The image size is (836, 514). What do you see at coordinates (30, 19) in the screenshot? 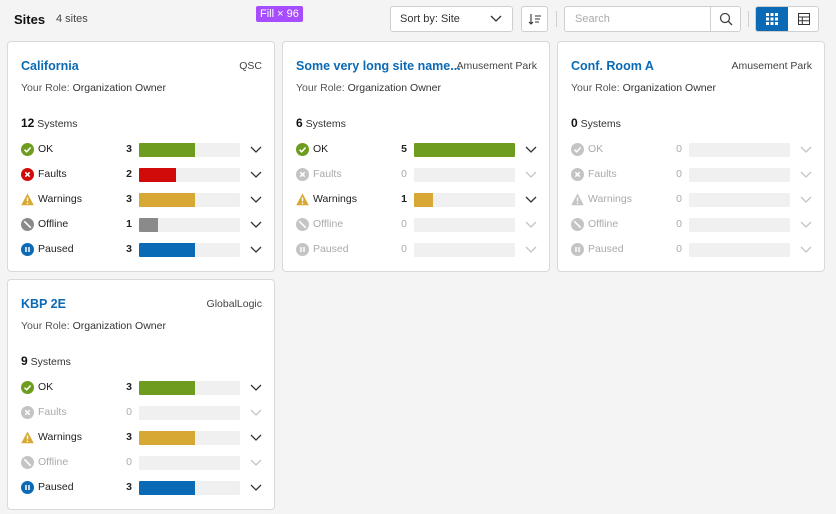
I see `page-title: Sites` at bounding box center [30, 19].